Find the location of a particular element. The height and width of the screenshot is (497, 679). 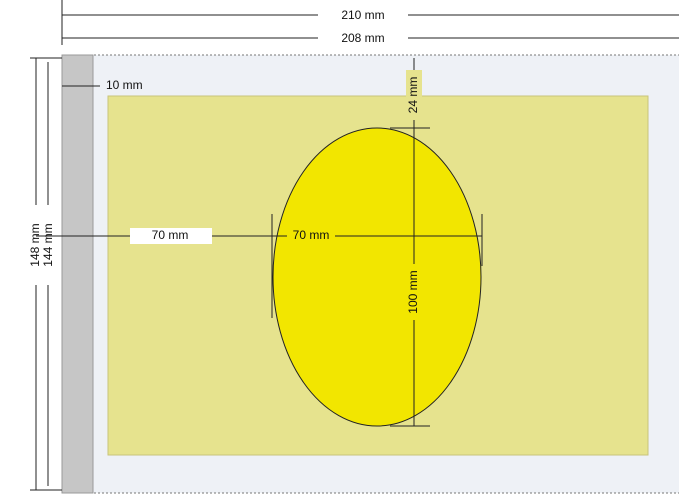

dim-label: 24 mm is located at coordinates (413, 95).